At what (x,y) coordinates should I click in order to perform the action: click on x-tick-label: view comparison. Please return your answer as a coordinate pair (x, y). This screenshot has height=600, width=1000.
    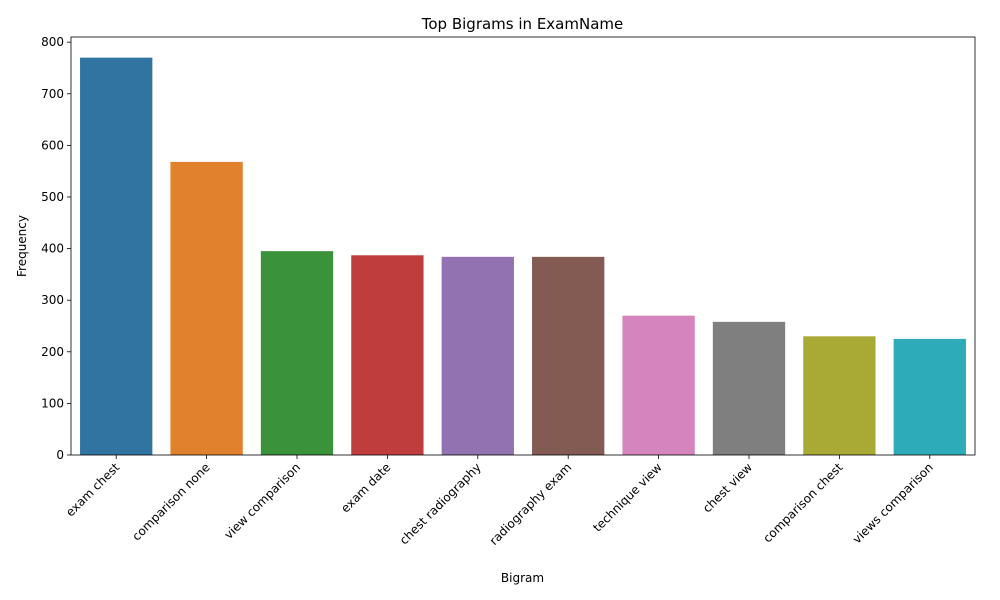
    Looking at the image, I should click on (262, 501).